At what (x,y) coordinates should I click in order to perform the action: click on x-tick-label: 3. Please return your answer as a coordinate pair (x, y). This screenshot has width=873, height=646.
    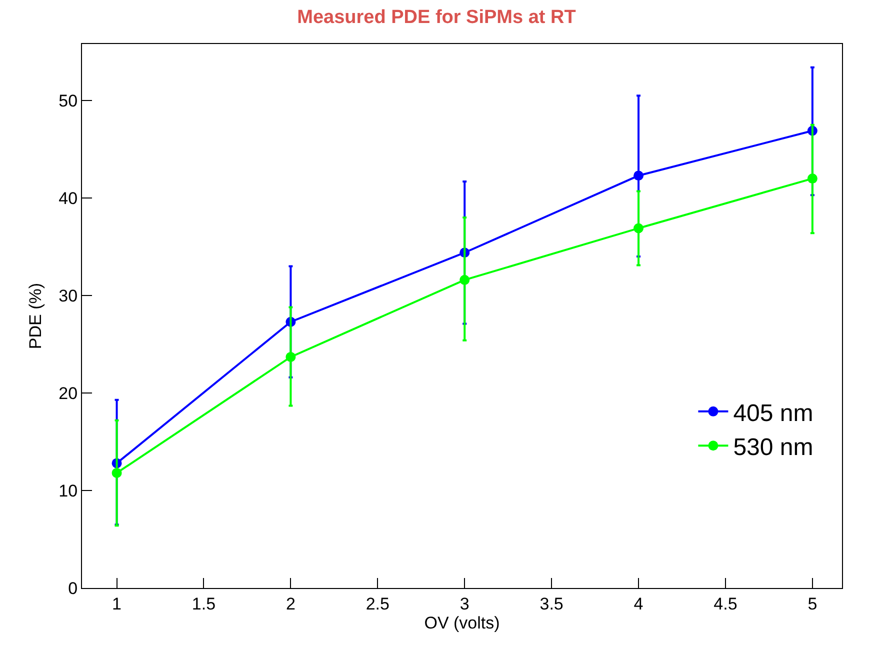
    Looking at the image, I should click on (465, 604).